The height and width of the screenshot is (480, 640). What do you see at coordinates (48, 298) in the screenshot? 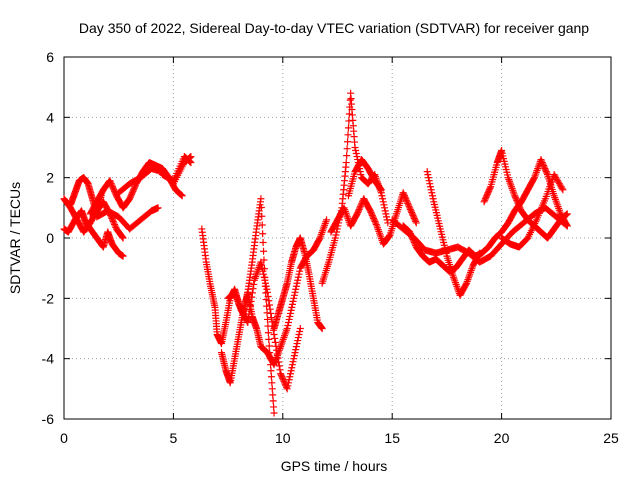
I see `y-tick-label: -2` at bounding box center [48, 298].